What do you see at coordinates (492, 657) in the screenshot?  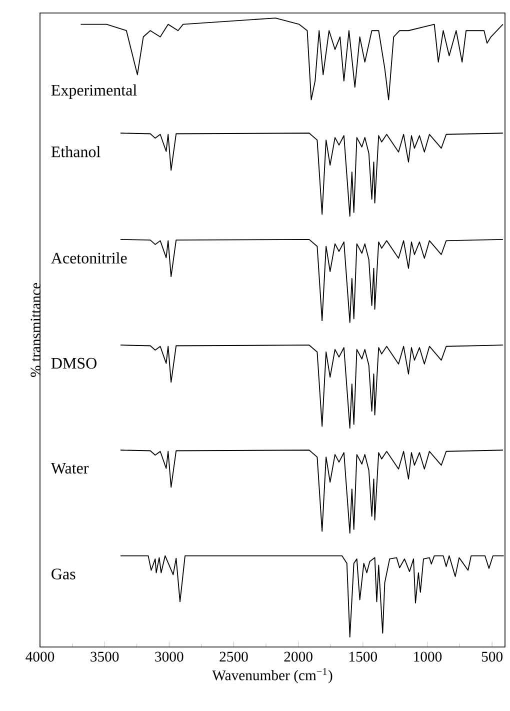 I see `x-tick-label: 500` at bounding box center [492, 657].